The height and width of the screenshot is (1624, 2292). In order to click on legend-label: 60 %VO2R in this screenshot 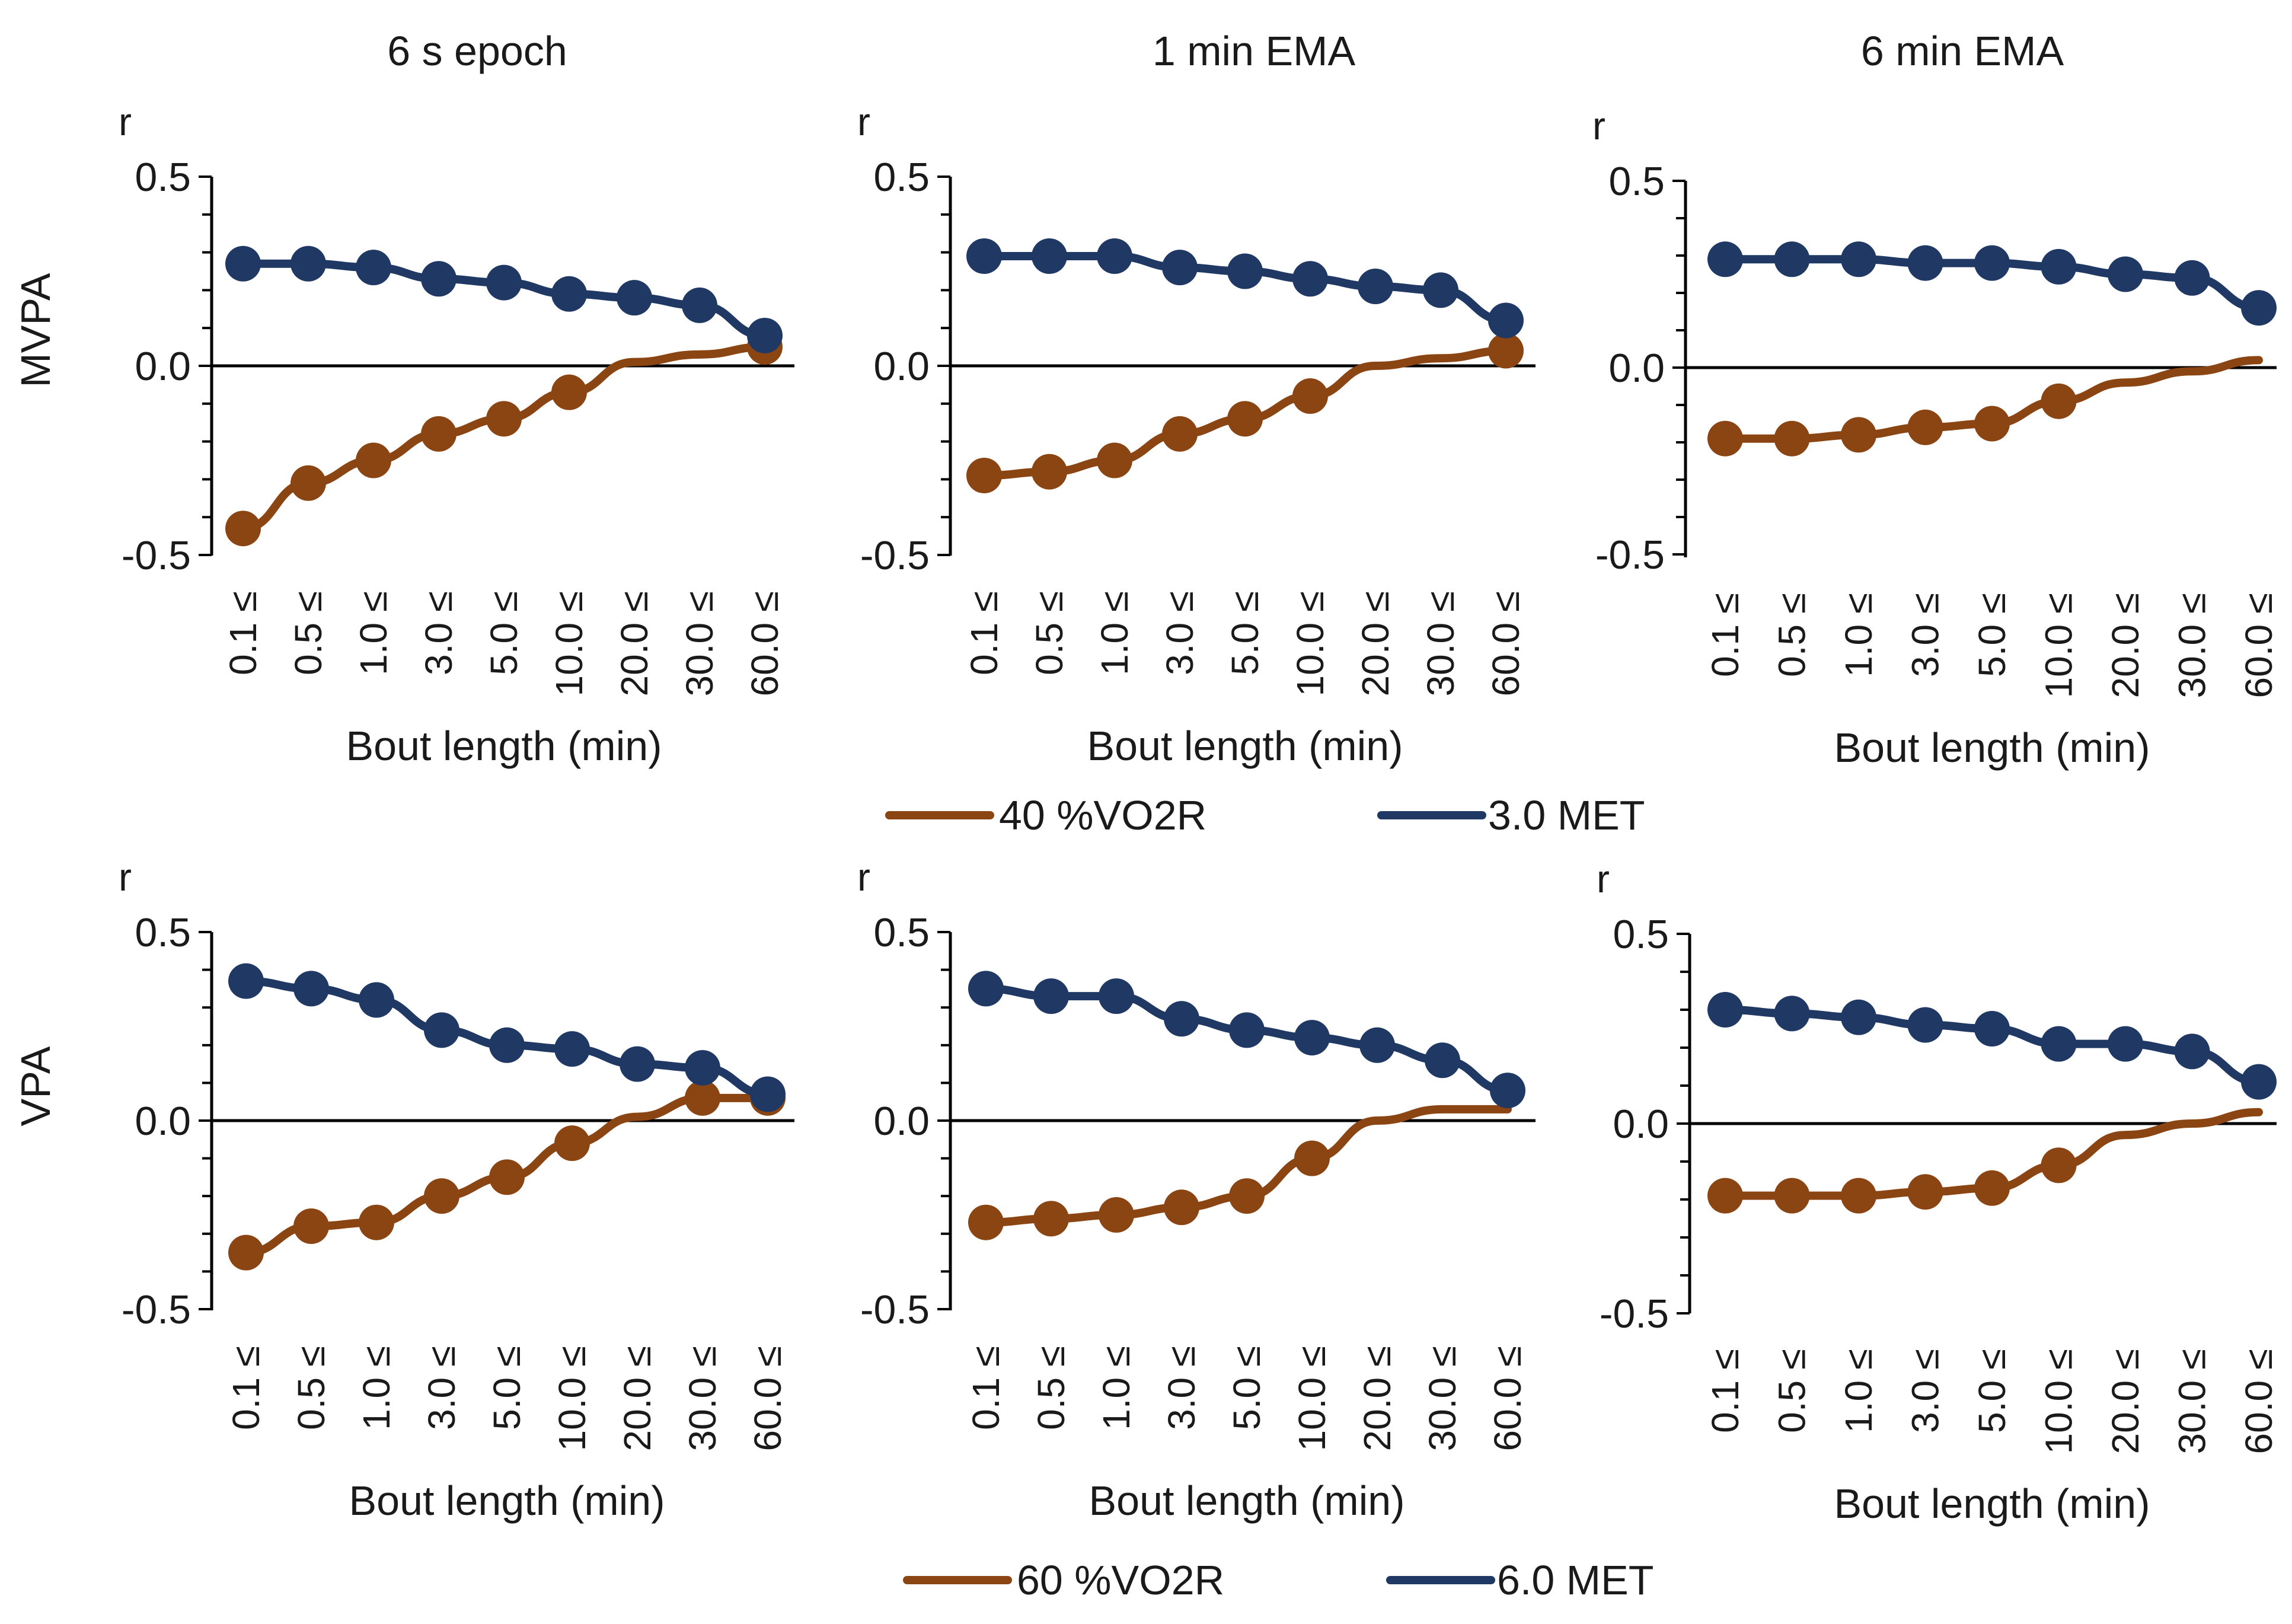, I will do `click(1120, 1580)`.